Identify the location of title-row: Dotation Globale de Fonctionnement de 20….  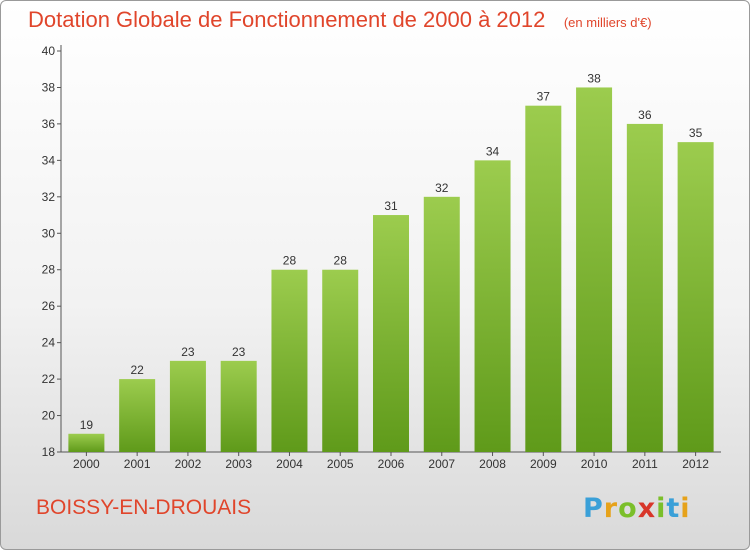
(340, 20).